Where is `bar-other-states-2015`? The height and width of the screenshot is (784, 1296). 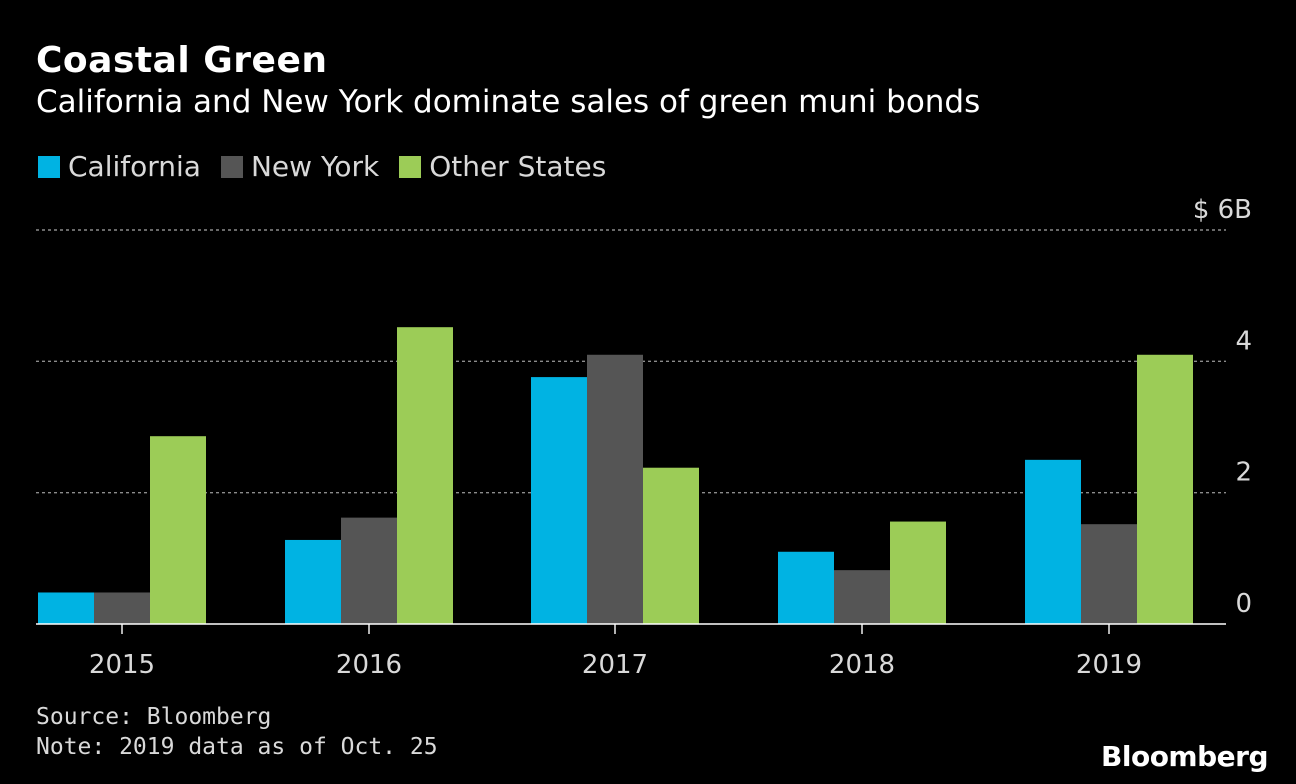
bar-other-states-2015 is located at coordinates (178, 530).